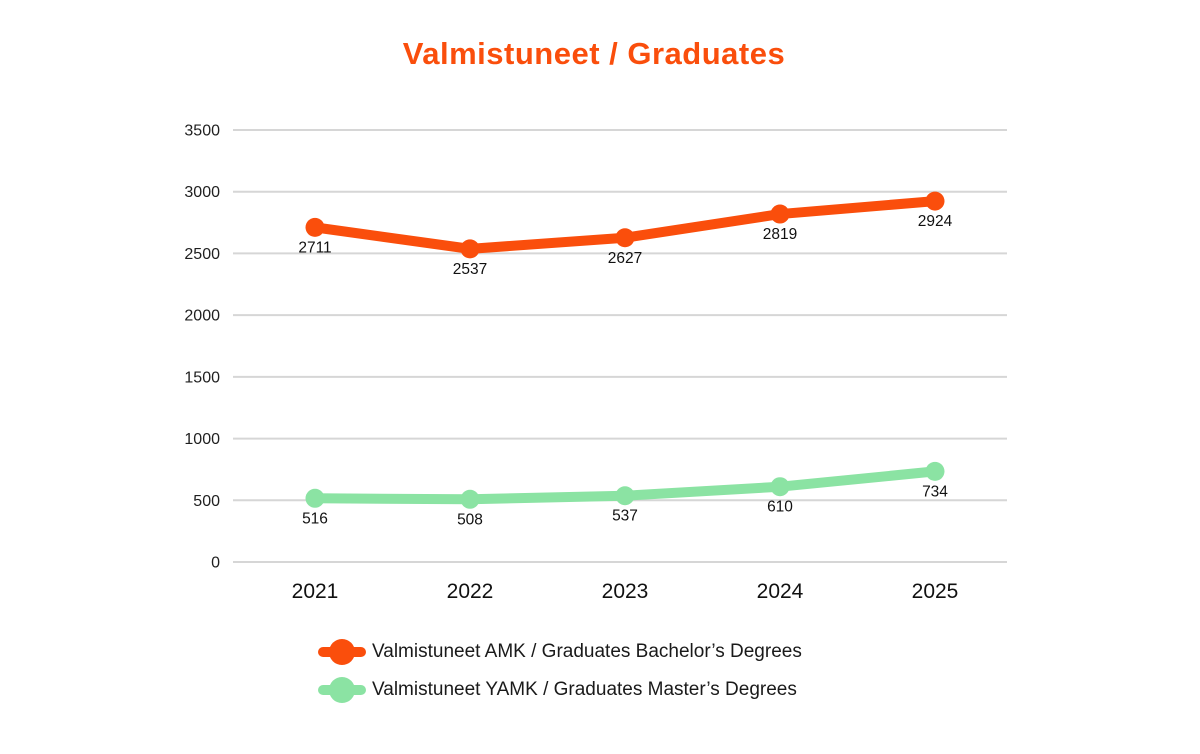  I want to click on data-point-label: 537, so click(625, 516).